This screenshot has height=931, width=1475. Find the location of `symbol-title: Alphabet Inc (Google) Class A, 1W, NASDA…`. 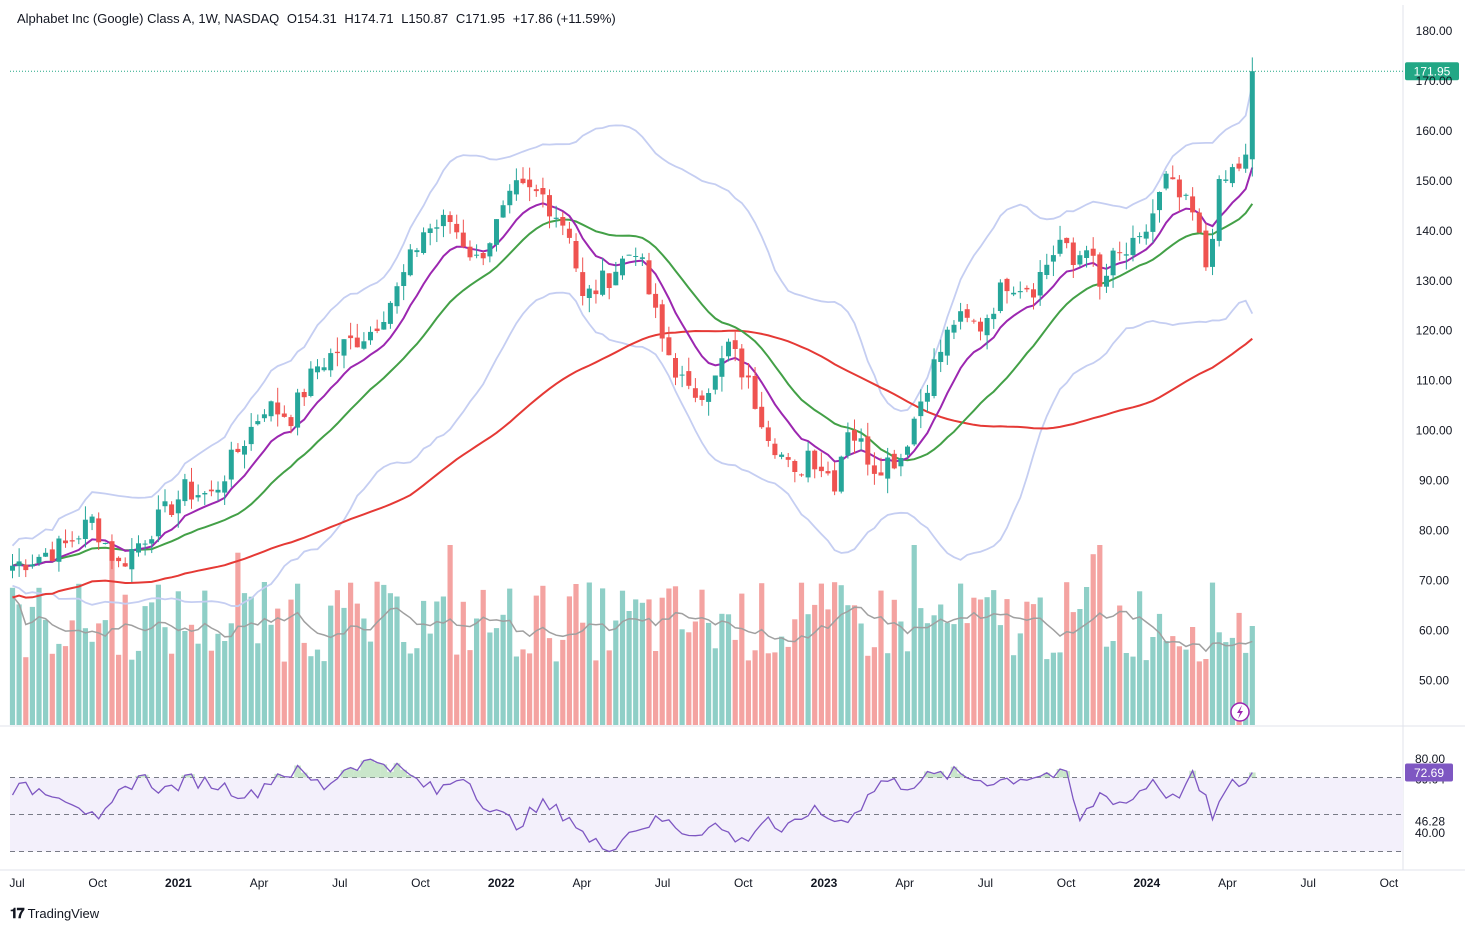

symbol-title: Alphabet Inc (Google) Class A, 1W, NASDA… is located at coordinates (148, 18).